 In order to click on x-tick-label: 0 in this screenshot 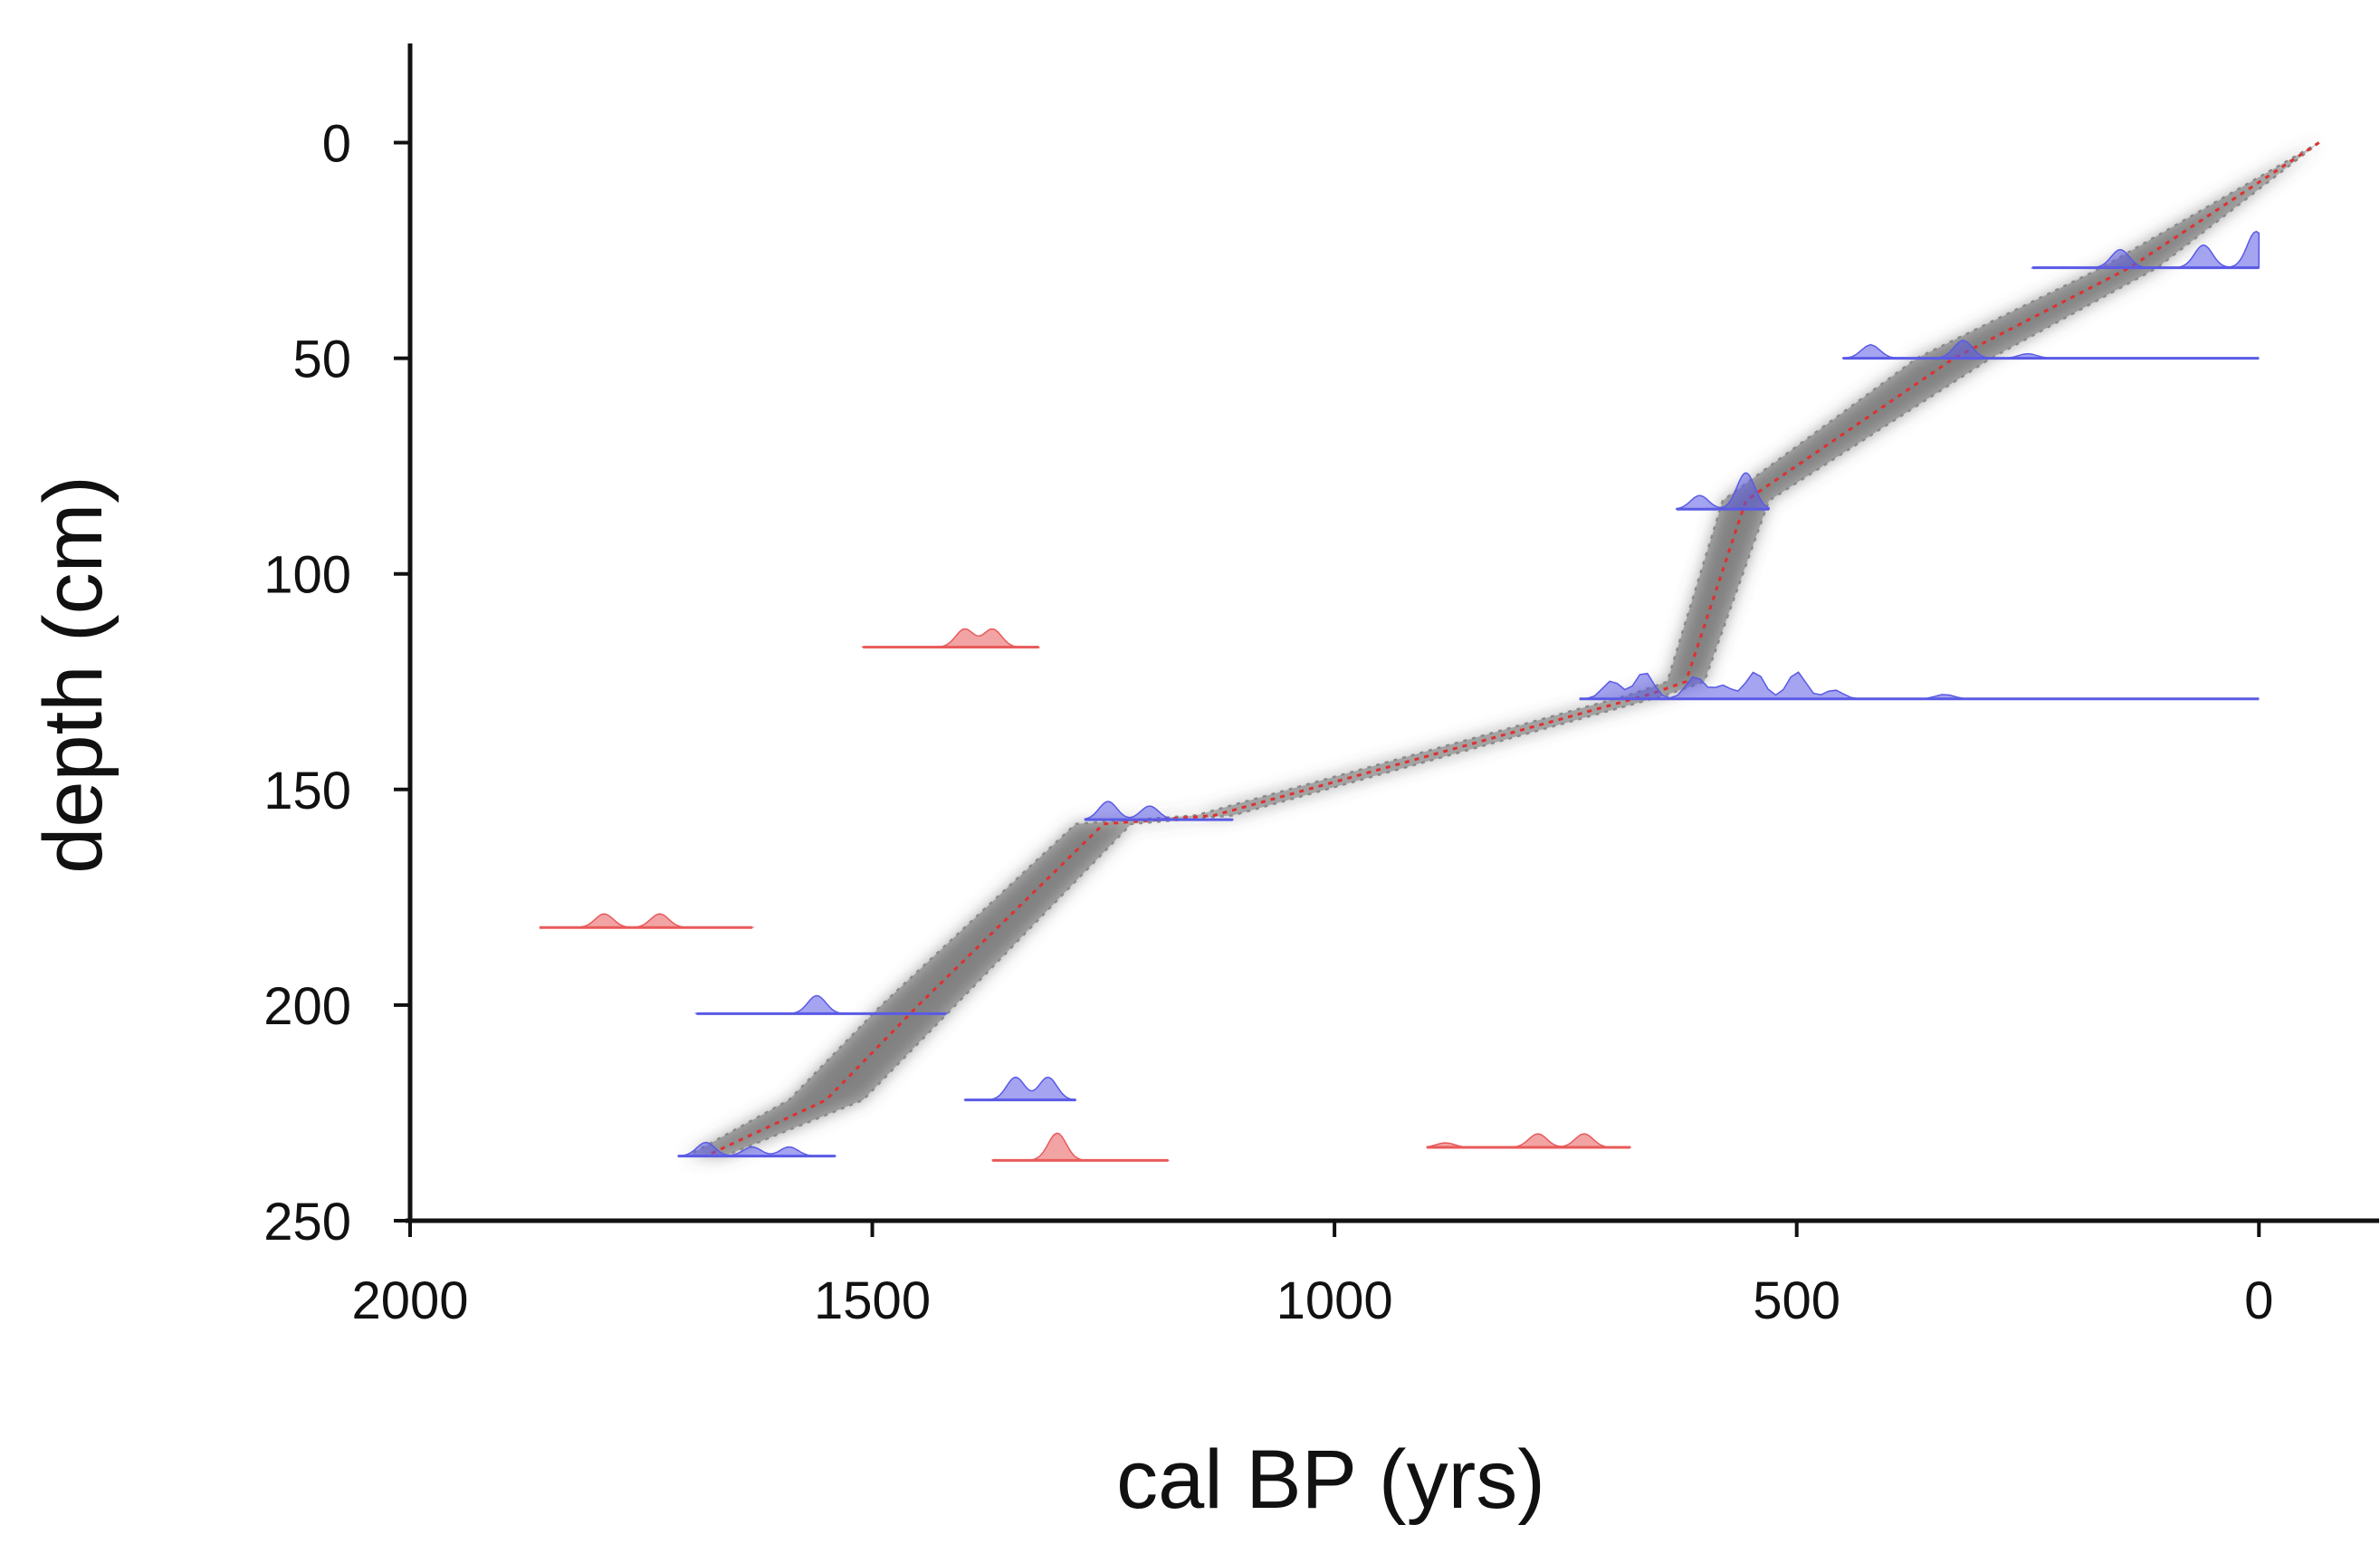, I will do `click(2258, 1300)`.